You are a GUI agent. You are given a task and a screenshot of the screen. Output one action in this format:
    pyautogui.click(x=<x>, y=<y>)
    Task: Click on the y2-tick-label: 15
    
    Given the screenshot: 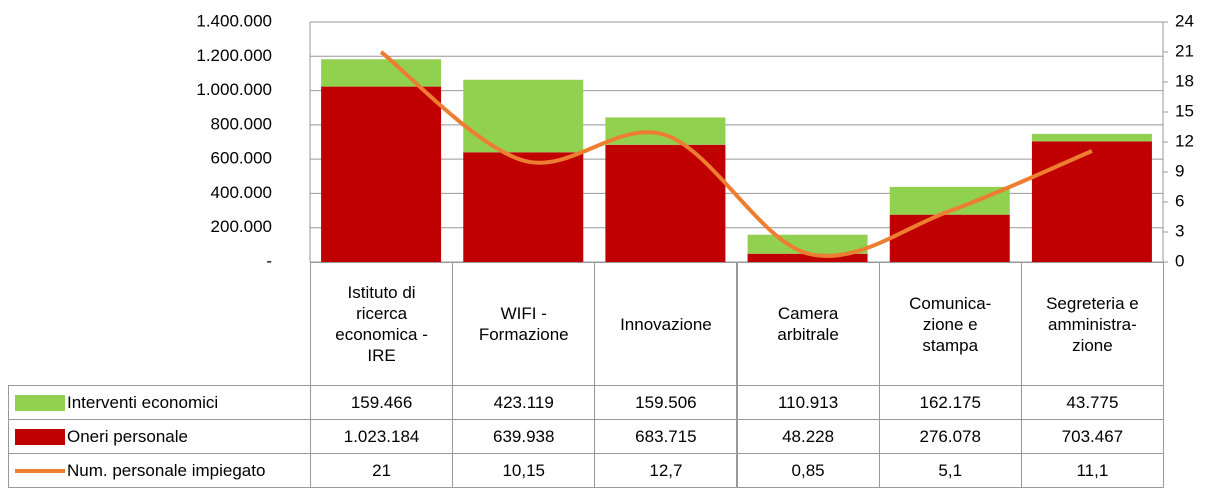 What is the action you would take?
    pyautogui.click(x=1184, y=110)
    